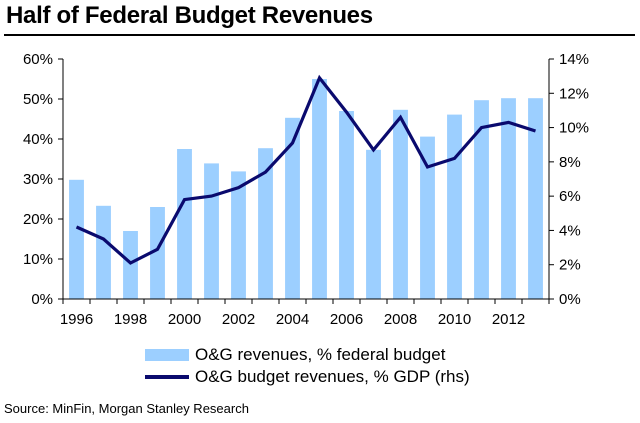  Describe the element at coordinates (319, 35) in the screenshot. I see `title-rule` at that location.